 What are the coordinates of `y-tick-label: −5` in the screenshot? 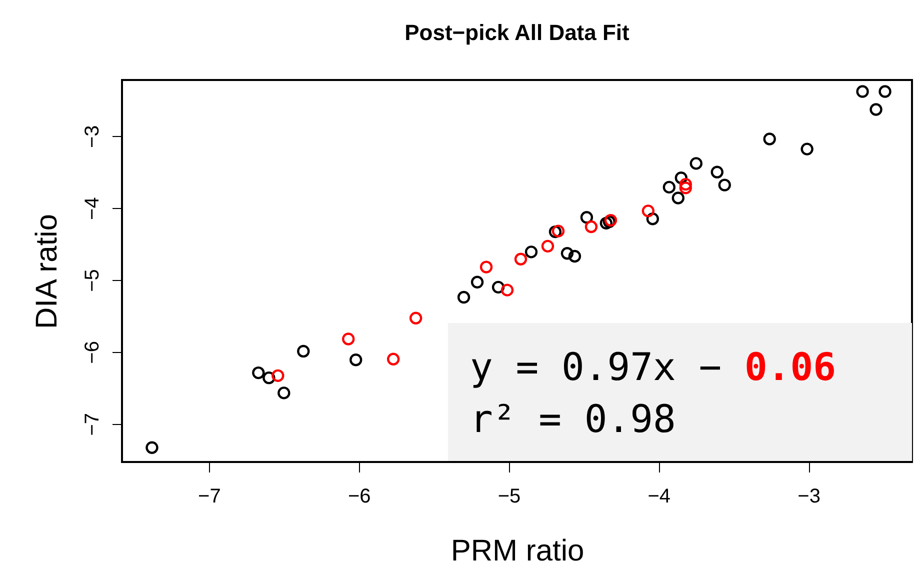 It's located at (93, 280).